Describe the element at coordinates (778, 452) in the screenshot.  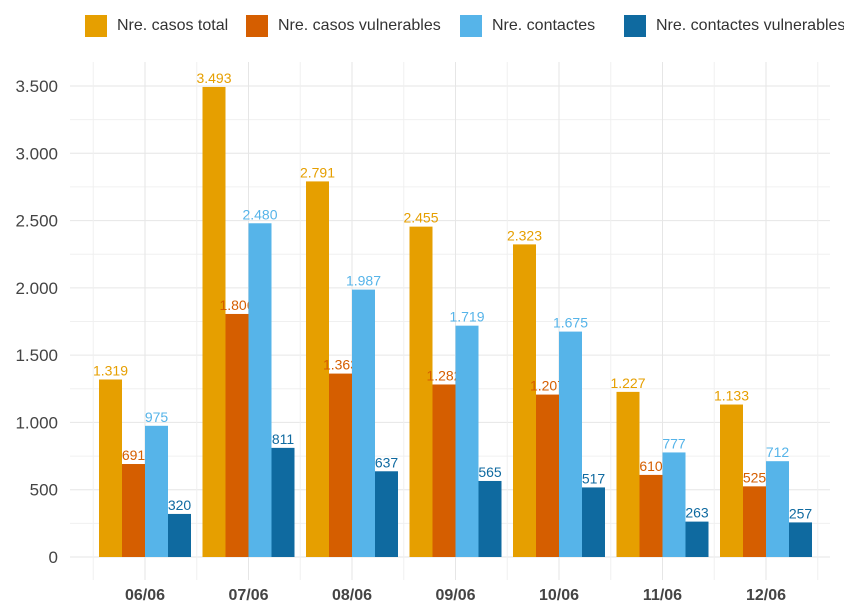
I see `data-label: 712` at that location.